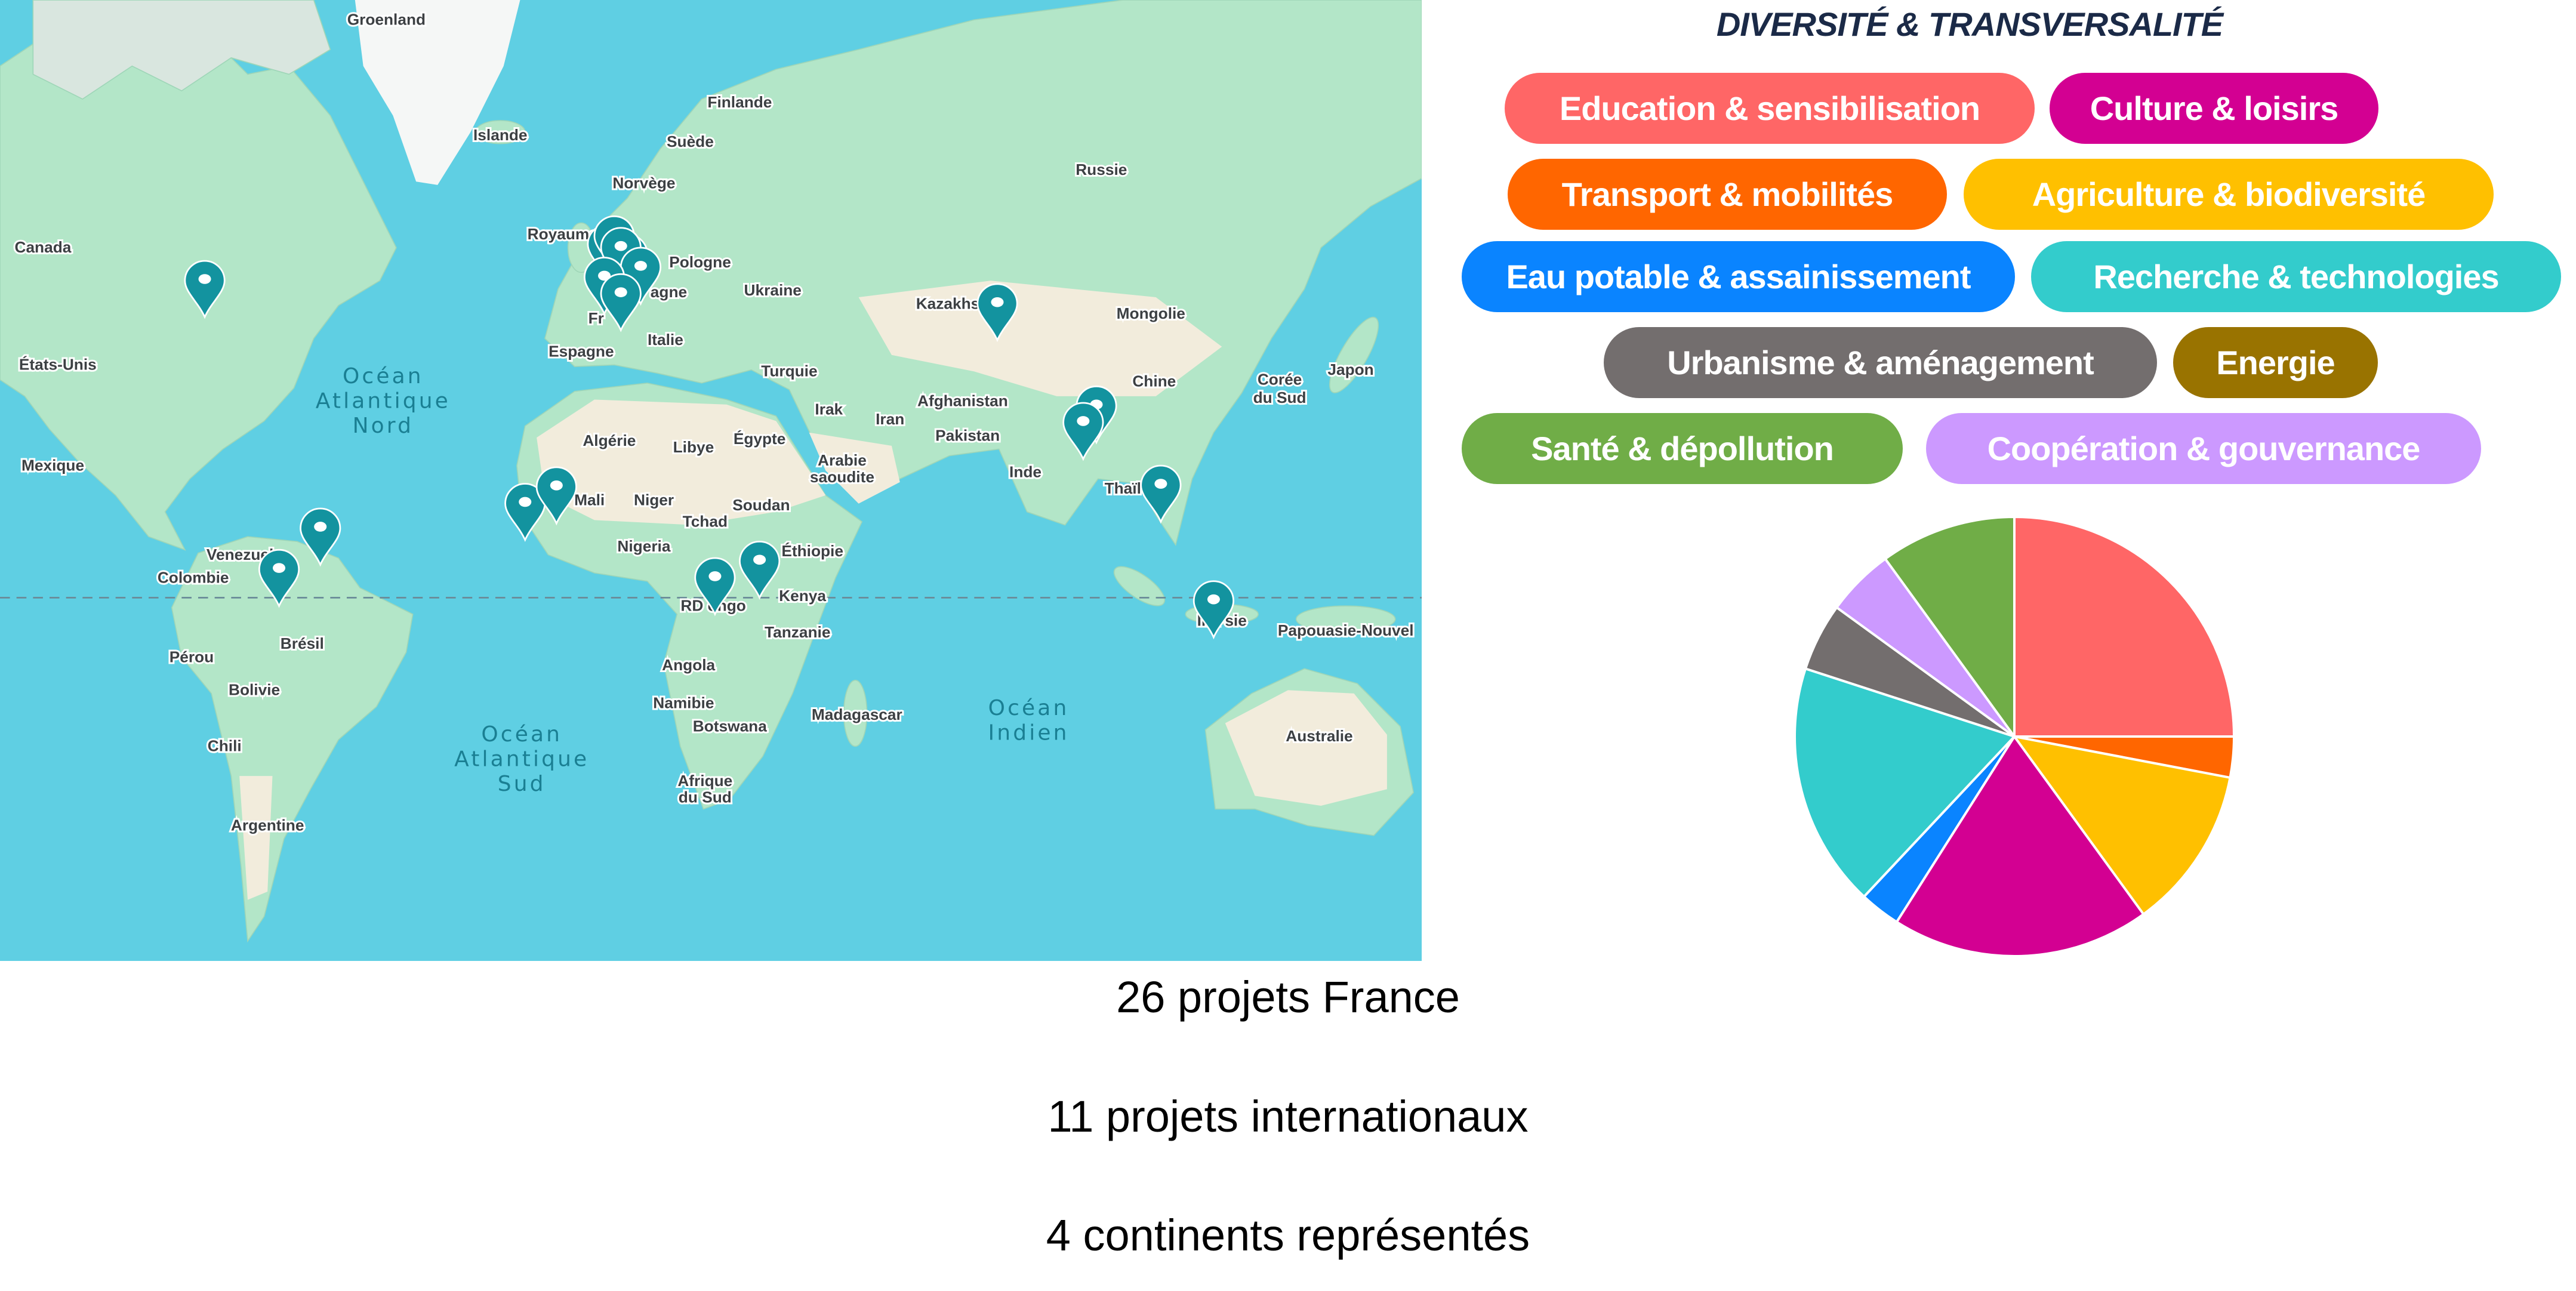  What do you see at coordinates (688, 665) in the screenshot?
I see `label-angola: Angola` at bounding box center [688, 665].